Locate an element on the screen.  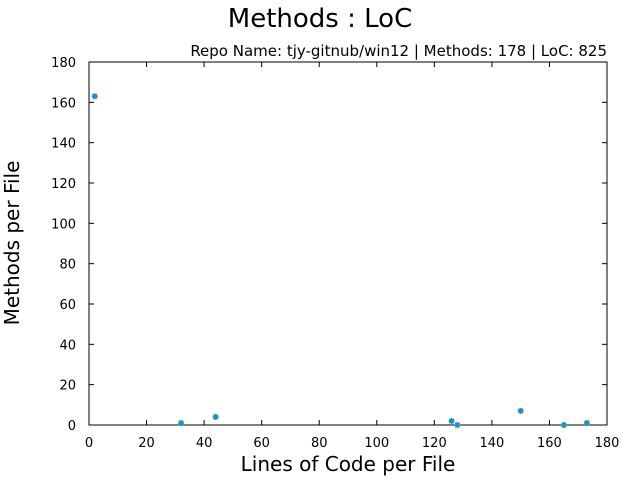
y-tick-label: 40 is located at coordinates (67, 345).